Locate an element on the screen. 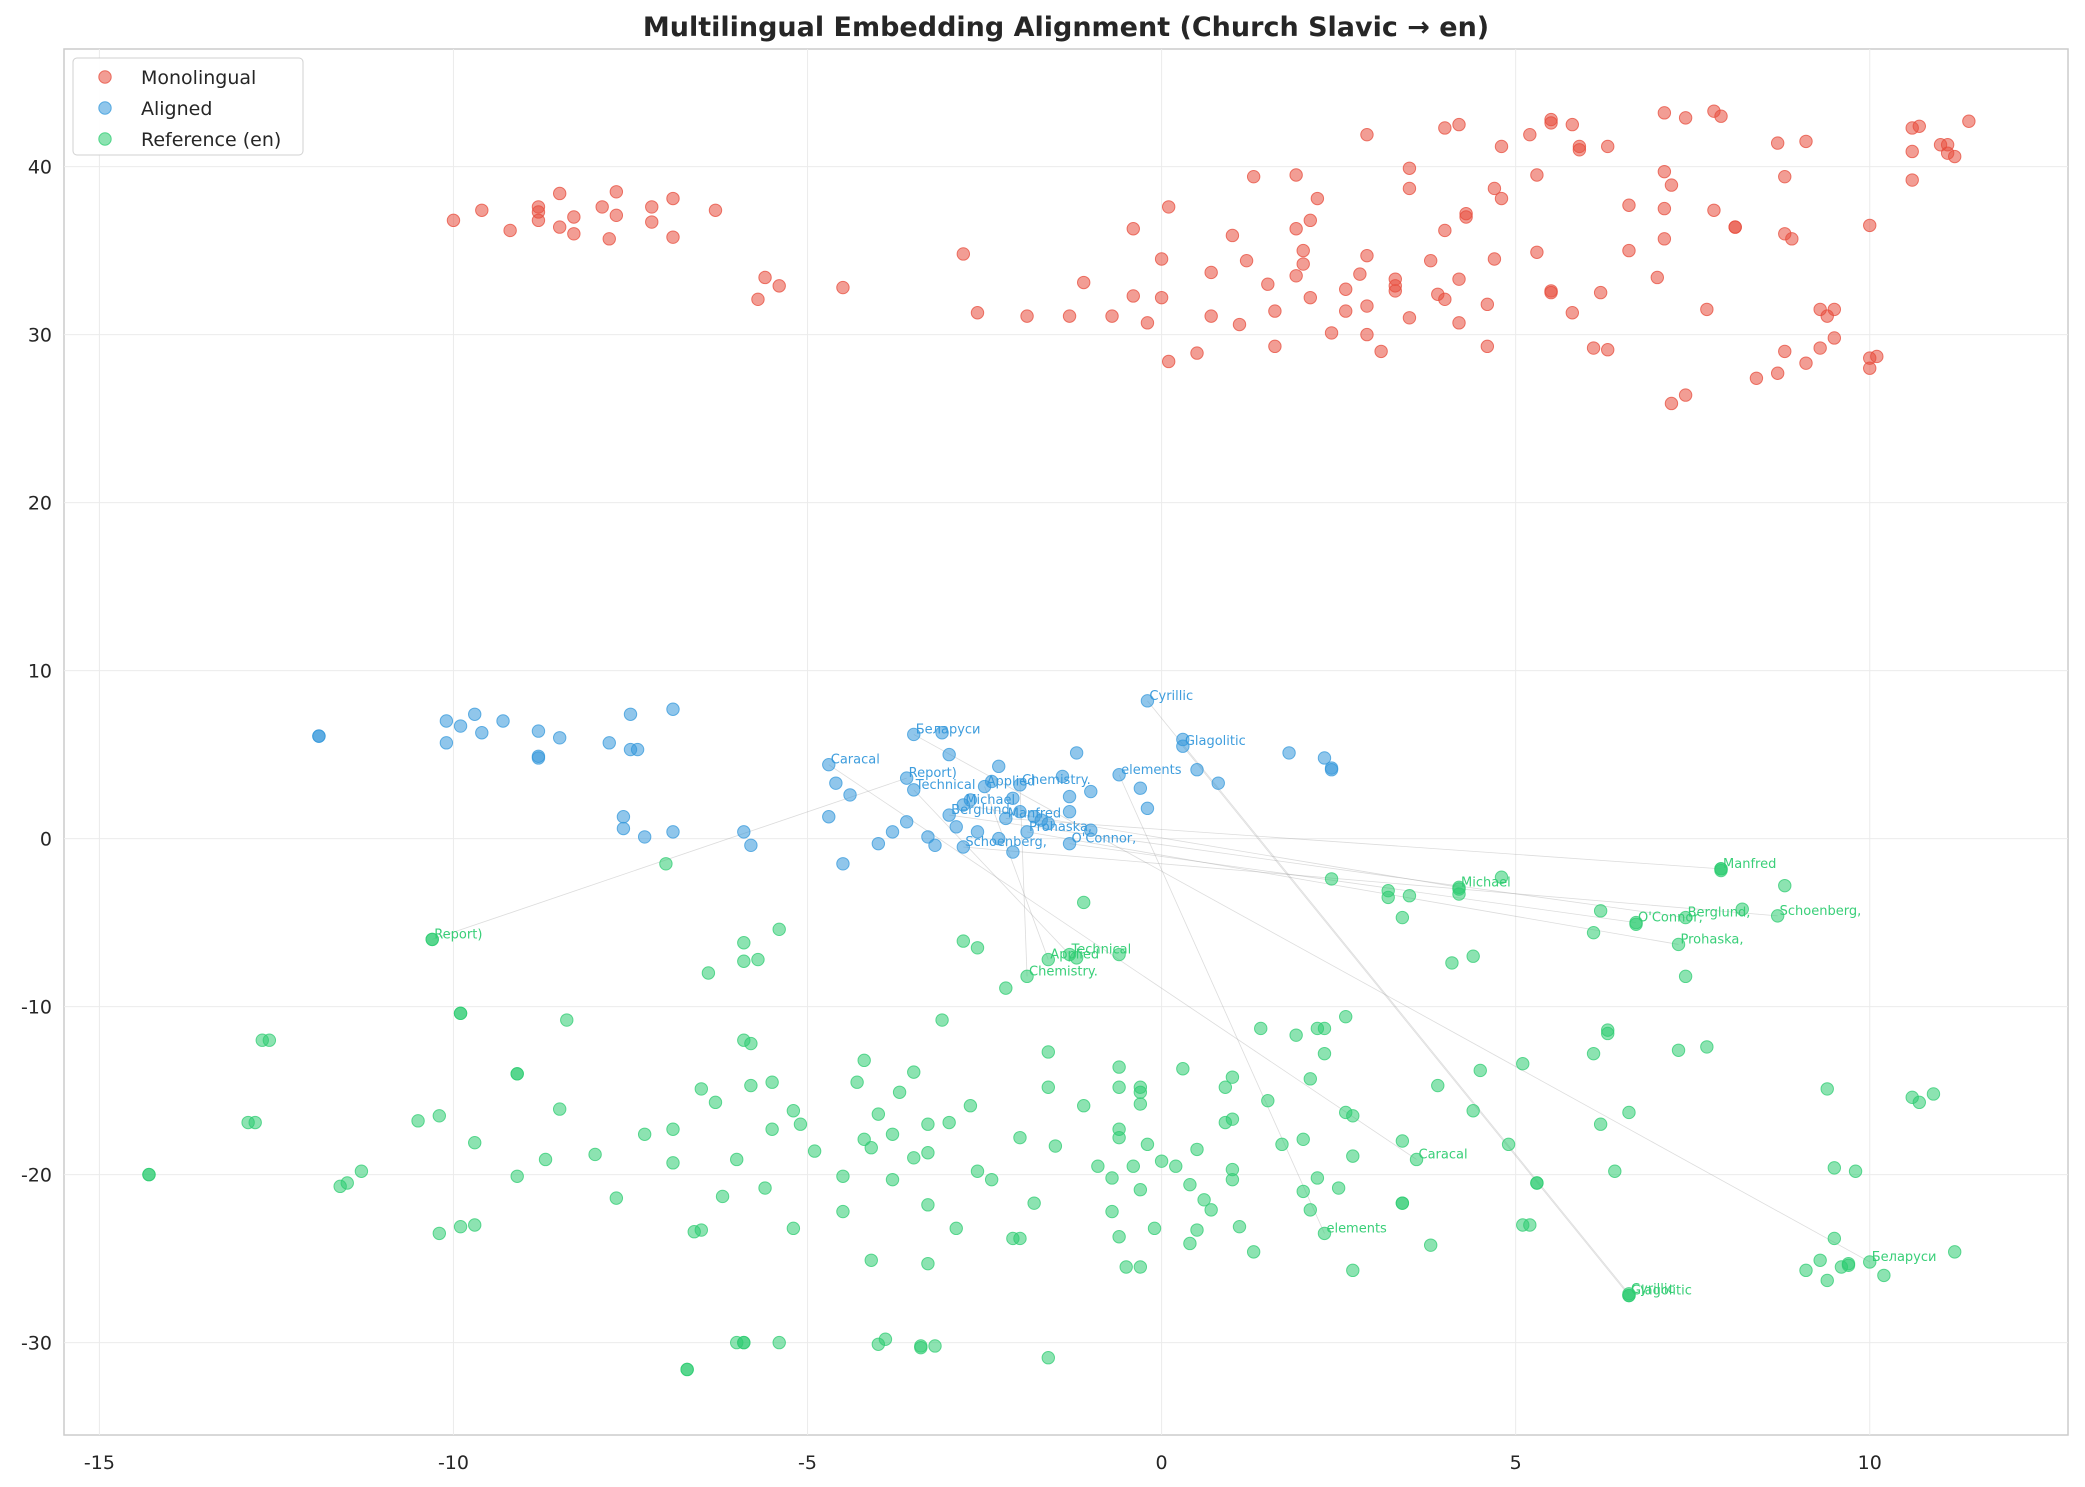 The height and width of the screenshot is (1487, 2085). reference-point-label: Technical is located at coordinates (1101, 950).